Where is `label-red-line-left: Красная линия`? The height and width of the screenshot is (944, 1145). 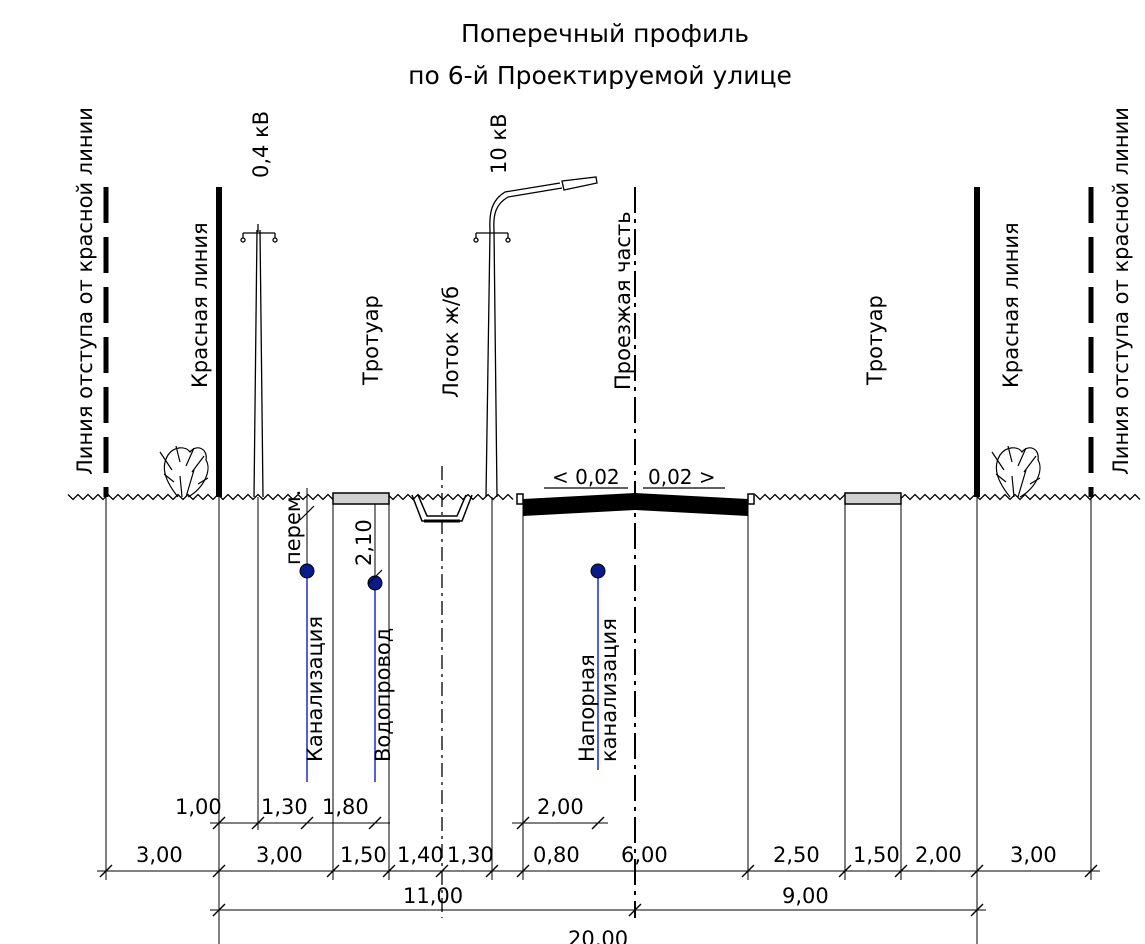 label-red-line-left: Красная линия is located at coordinates (200, 305).